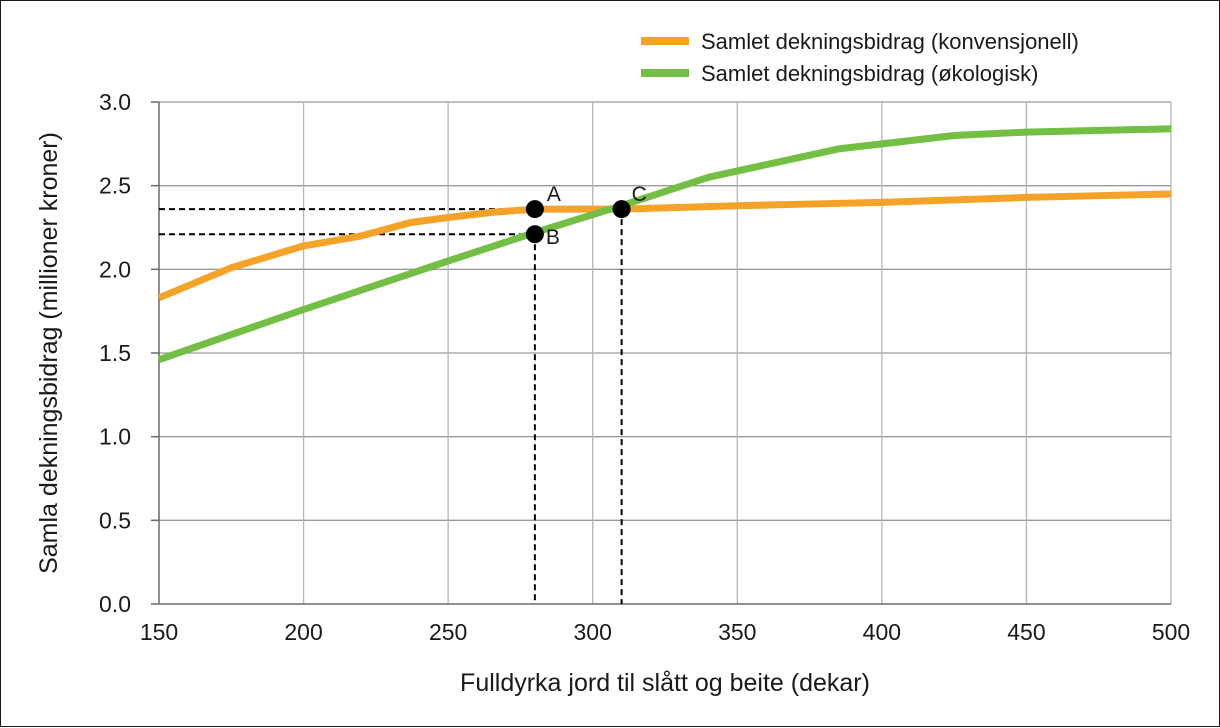 The width and height of the screenshot is (1220, 728). What do you see at coordinates (554, 194) in the screenshot?
I see `point-label-a: A` at bounding box center [554, 194].